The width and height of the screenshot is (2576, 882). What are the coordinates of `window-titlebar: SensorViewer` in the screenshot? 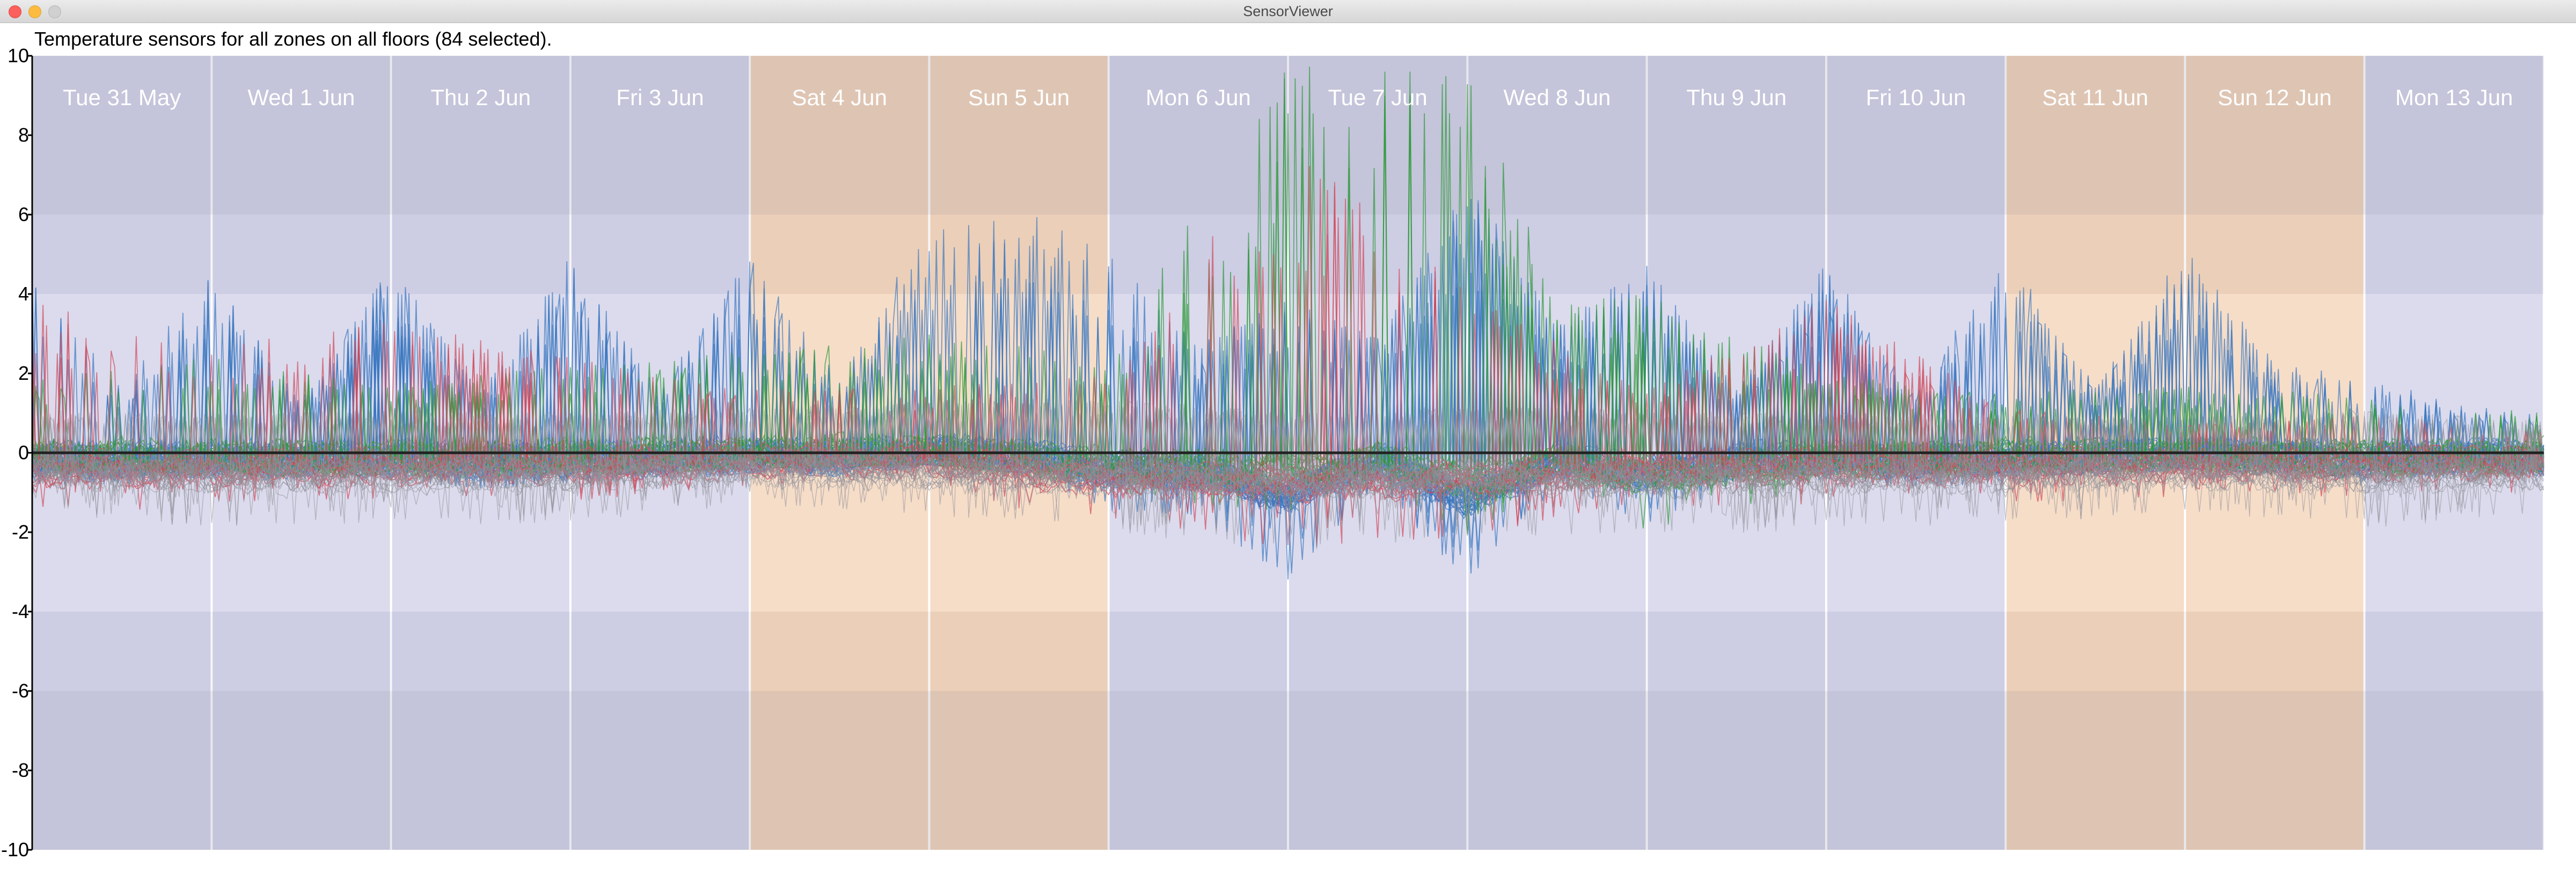 It's located at (1288, 11).